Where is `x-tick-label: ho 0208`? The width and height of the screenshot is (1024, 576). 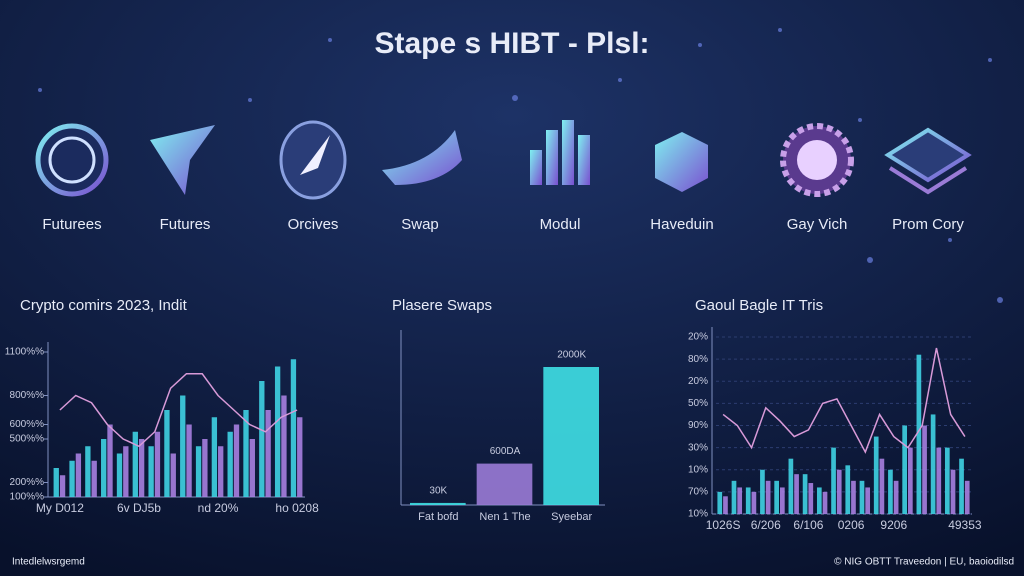 x-tick-label: ho 0208 is located at coordinates (297, 508).